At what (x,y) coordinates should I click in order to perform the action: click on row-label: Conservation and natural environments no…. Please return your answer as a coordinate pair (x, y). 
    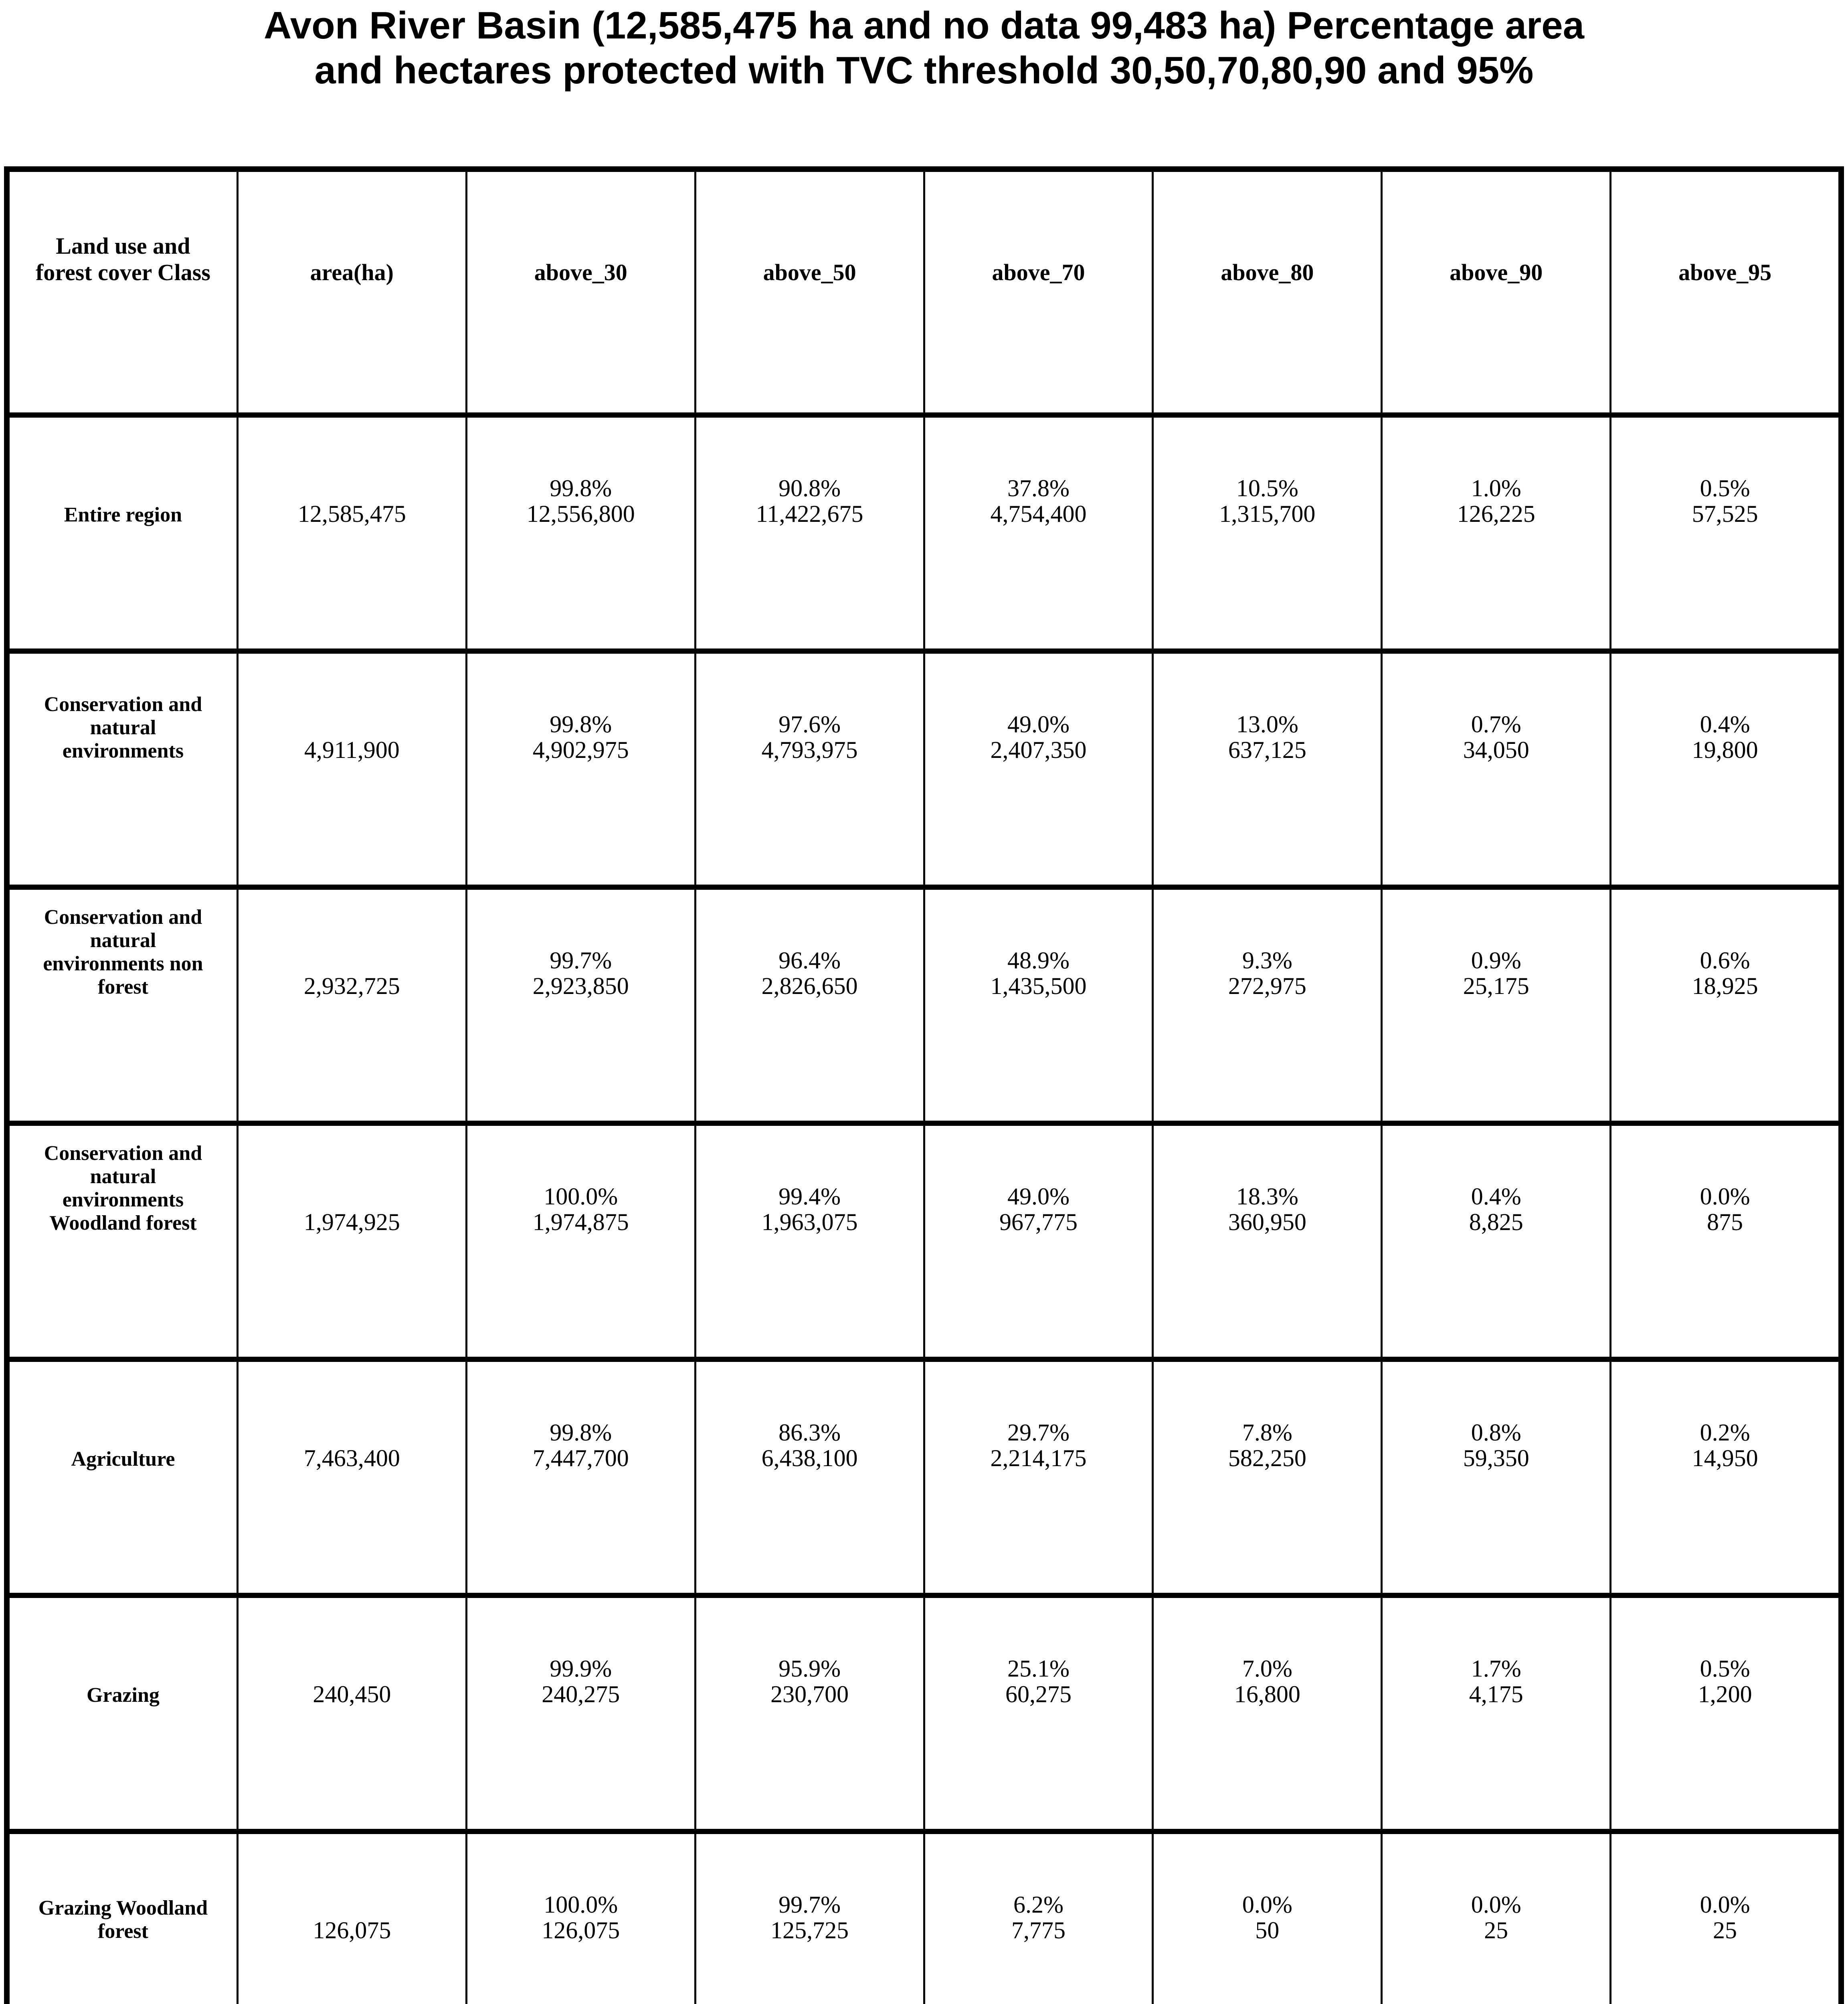
    Looking at the image, I should click on (123, 1006).